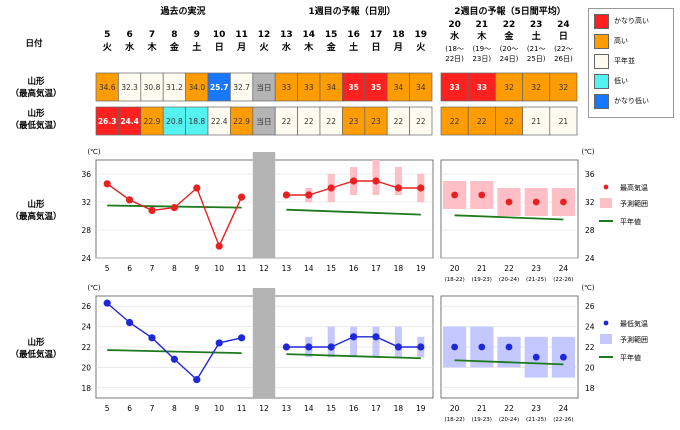 This screenshot has width=680, height=430. I want to click on max-week2-xtick-range: (19-23), so click(482, 280).